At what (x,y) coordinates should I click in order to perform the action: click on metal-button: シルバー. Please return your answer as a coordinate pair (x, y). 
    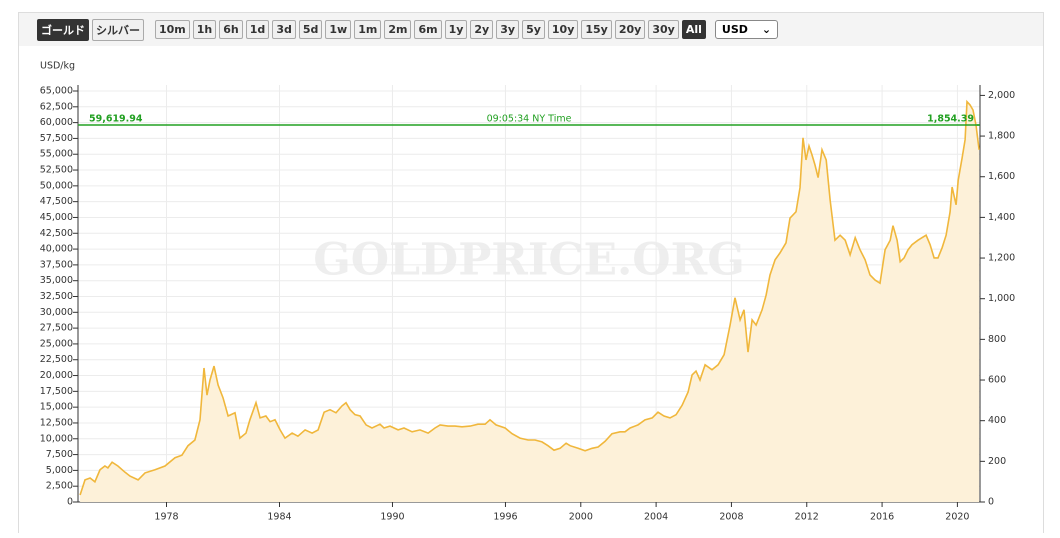
    Looking at the image, I should click on (118, 29).